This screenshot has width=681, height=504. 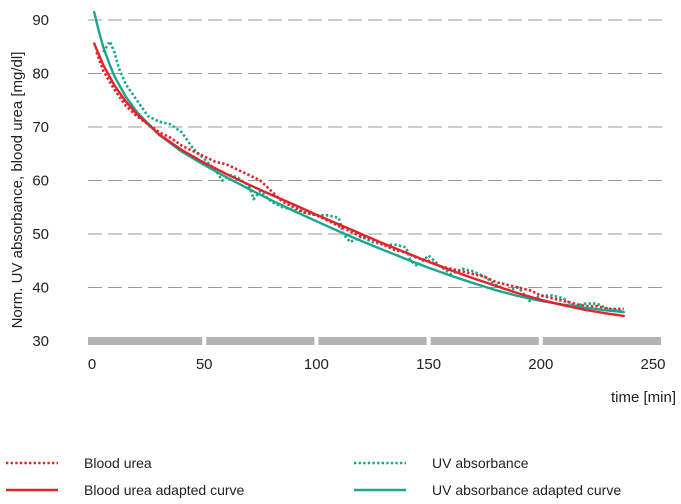 What do you see at coordinates (92, 364) in the screenshot?
I see `x-tick-label-0: 0` at bounding box center [92, 364].